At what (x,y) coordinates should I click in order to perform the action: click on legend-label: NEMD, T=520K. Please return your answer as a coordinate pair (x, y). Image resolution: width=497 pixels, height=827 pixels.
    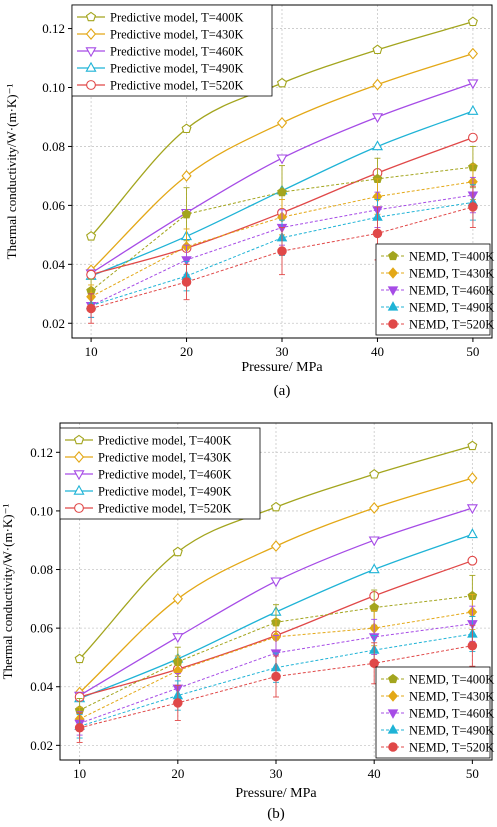
    Looking at the image, I should click on (451, 748).